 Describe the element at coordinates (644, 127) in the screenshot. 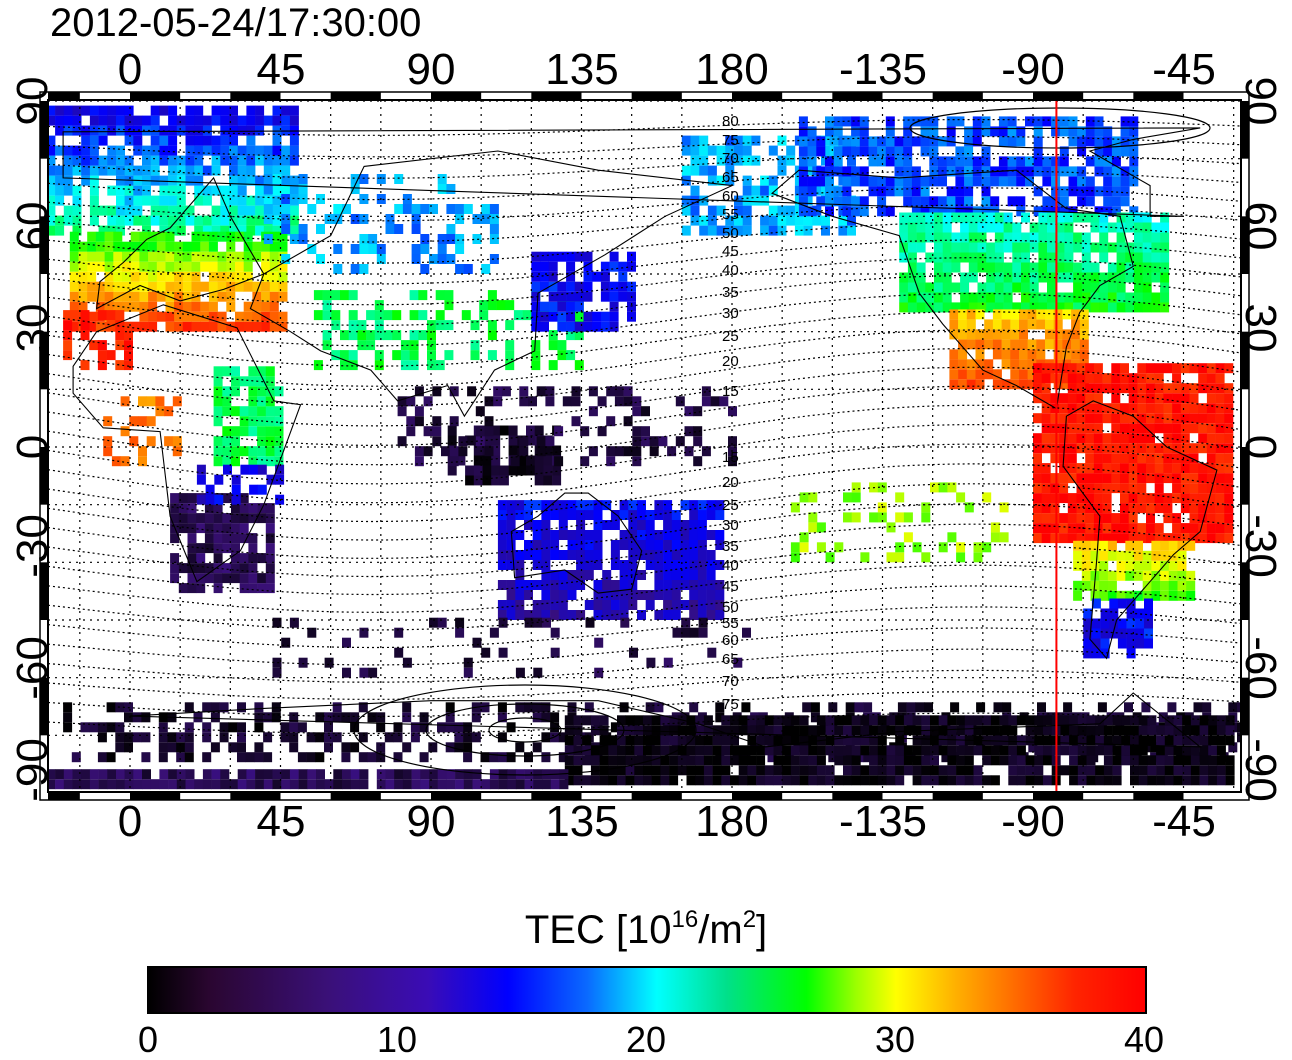

I see `mlat-contour` at that location.